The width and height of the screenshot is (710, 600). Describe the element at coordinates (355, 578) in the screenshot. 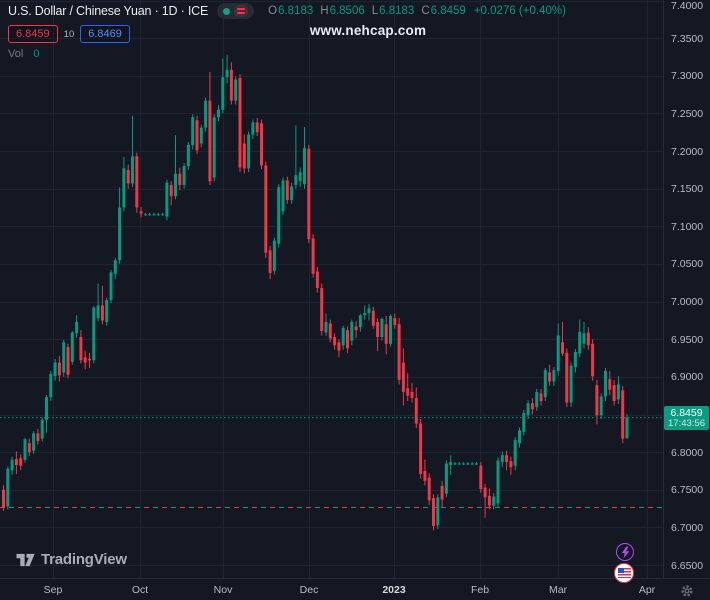

I see `time-axis-separator` at that location.